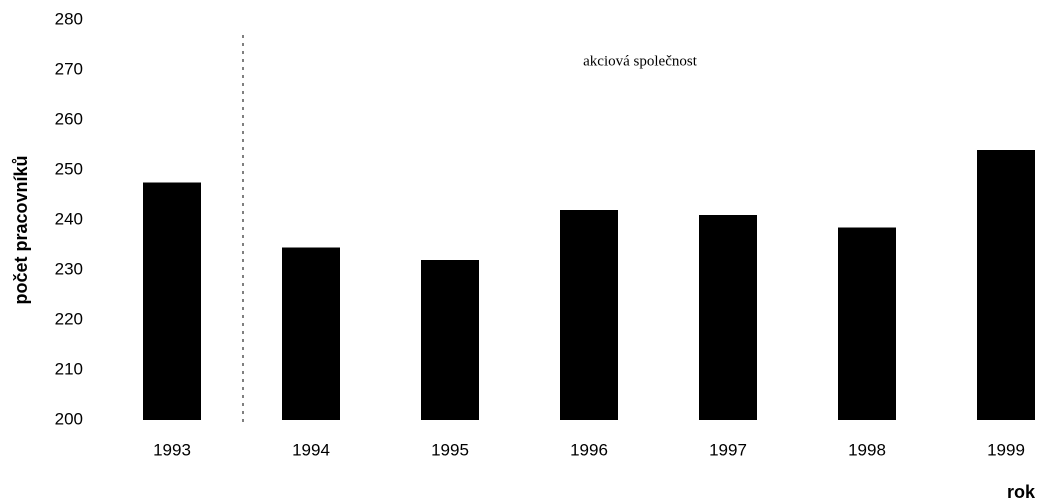 The width and height of the screenshot is (1051, 501). I want to click on y-tick-label: 260, so click(69, 118).